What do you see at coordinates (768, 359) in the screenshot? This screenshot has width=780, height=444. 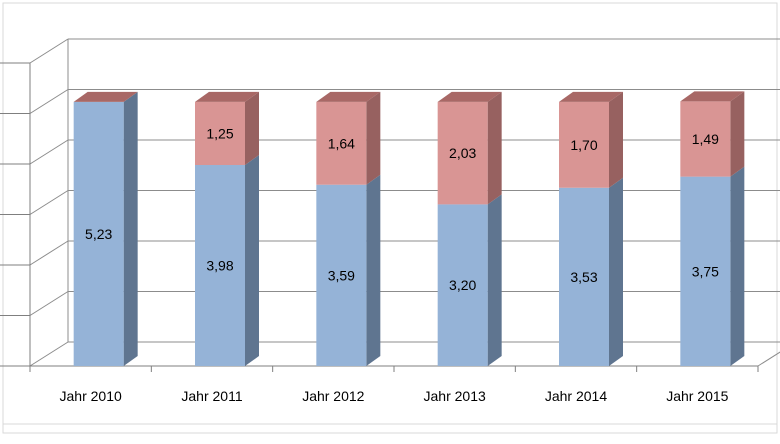 I see `floor-right-edge` at bounding box center [768, 359].